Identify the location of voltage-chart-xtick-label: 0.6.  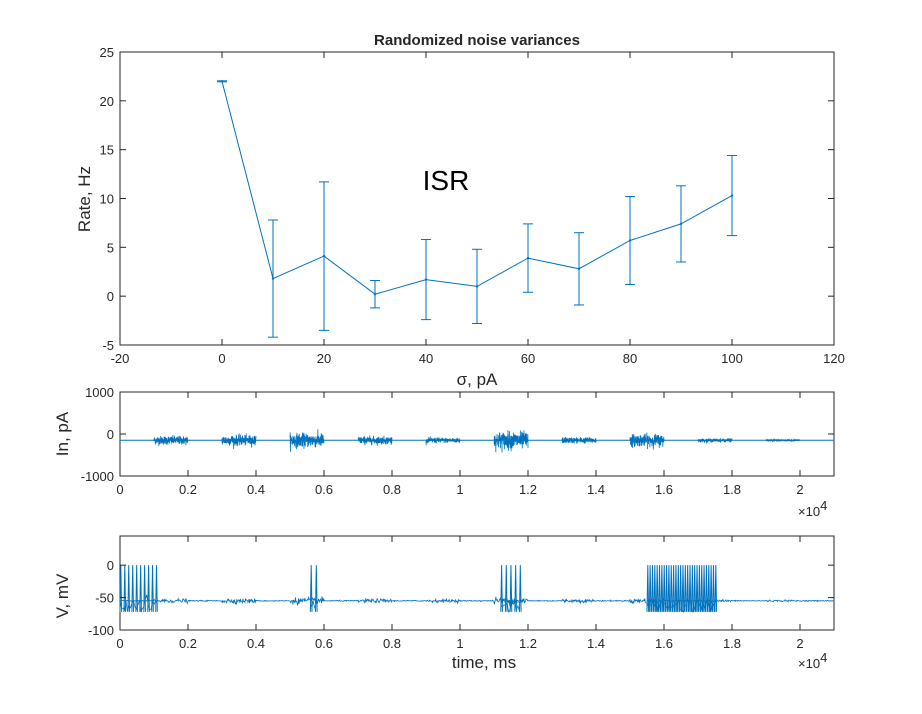
(324, 643).